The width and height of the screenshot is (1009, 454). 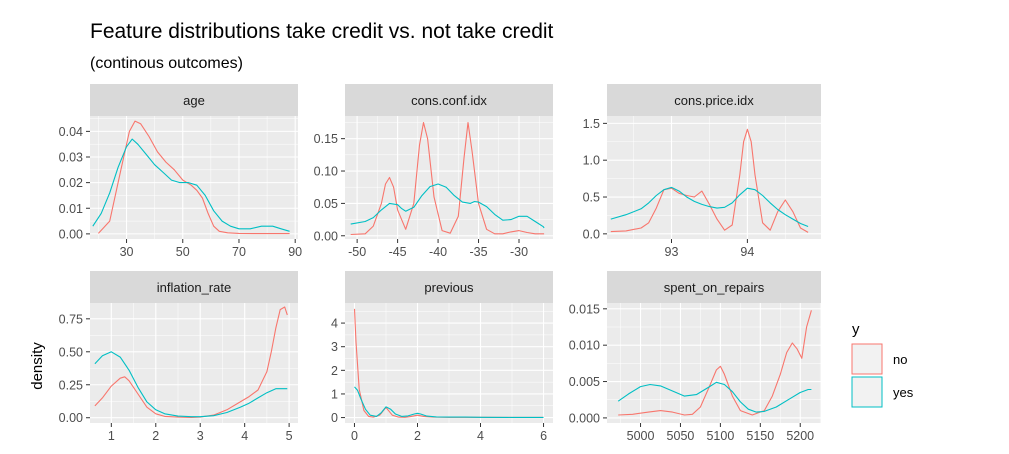 I want to click on y-tick-label: 0.10, so click(x=326, y=172).